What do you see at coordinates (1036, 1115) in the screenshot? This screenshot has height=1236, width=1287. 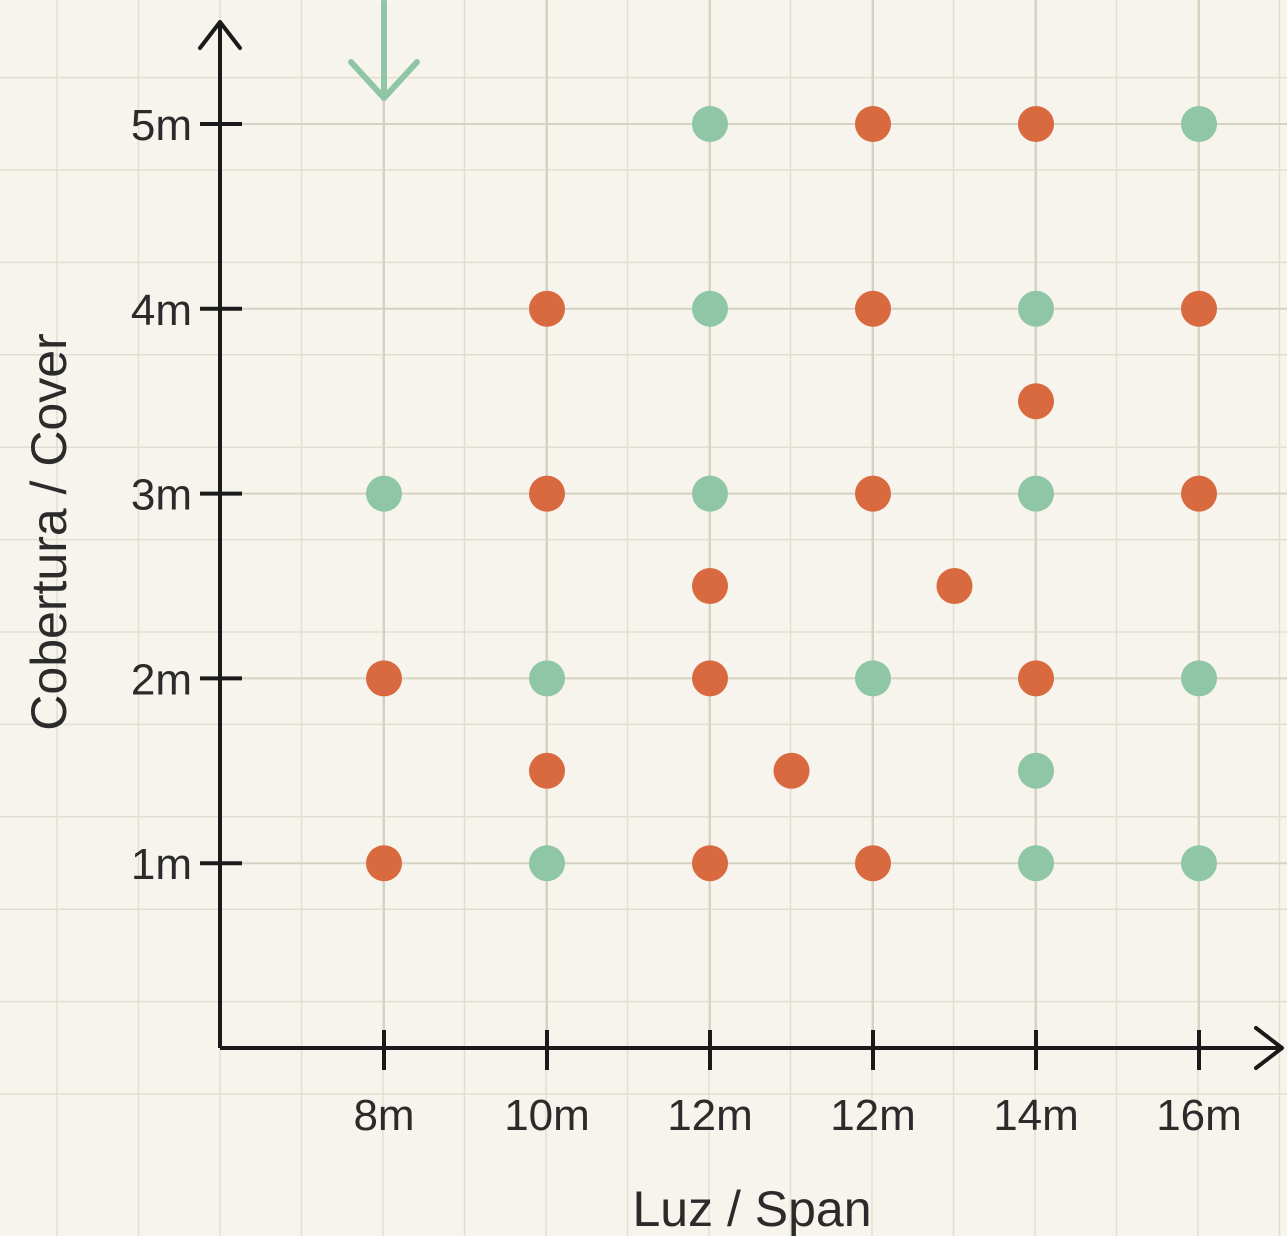 I see `x-tick-label: 14m` at bounding box center [1036, 1115].